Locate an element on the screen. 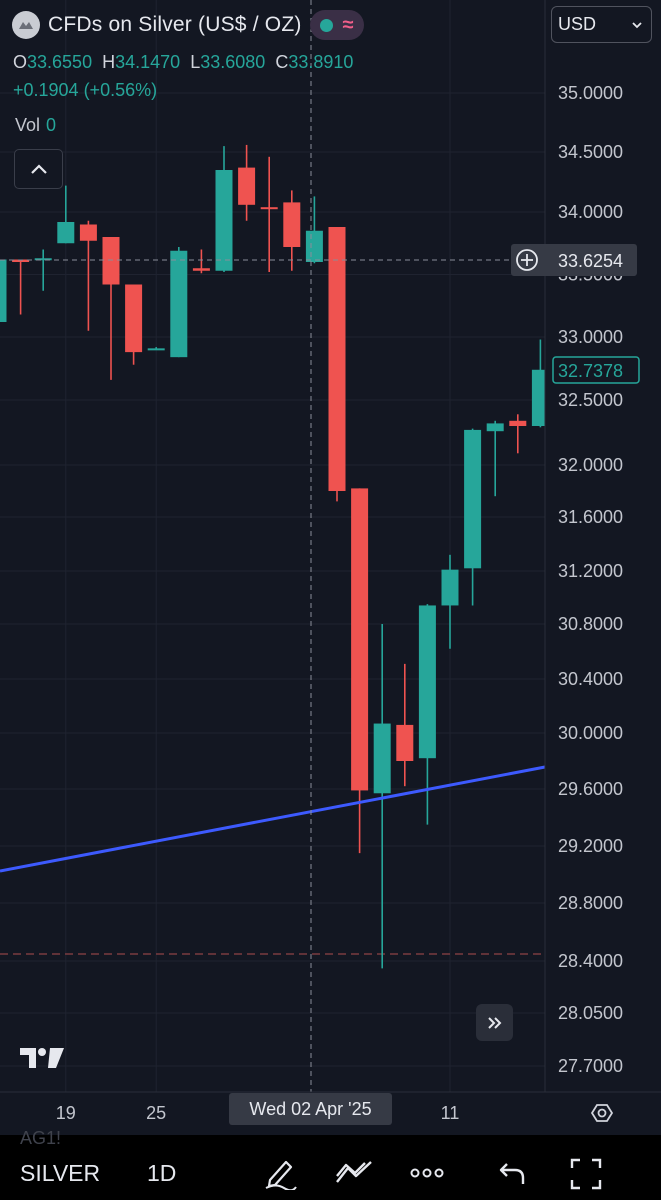  close-value: 33.8910 is located at coordinates (321, 62).